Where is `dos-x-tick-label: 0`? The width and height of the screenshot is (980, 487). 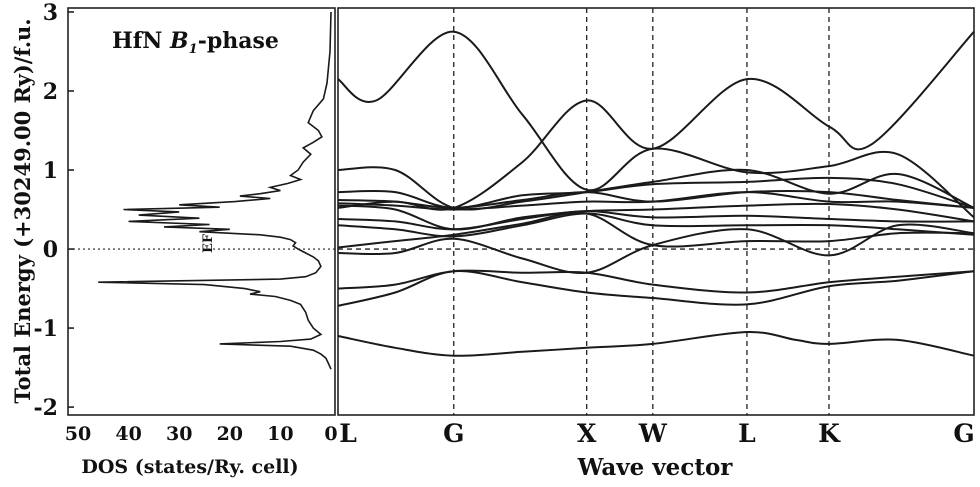
dos-x-tick-label: 0 is located at coordinates (330, 434).